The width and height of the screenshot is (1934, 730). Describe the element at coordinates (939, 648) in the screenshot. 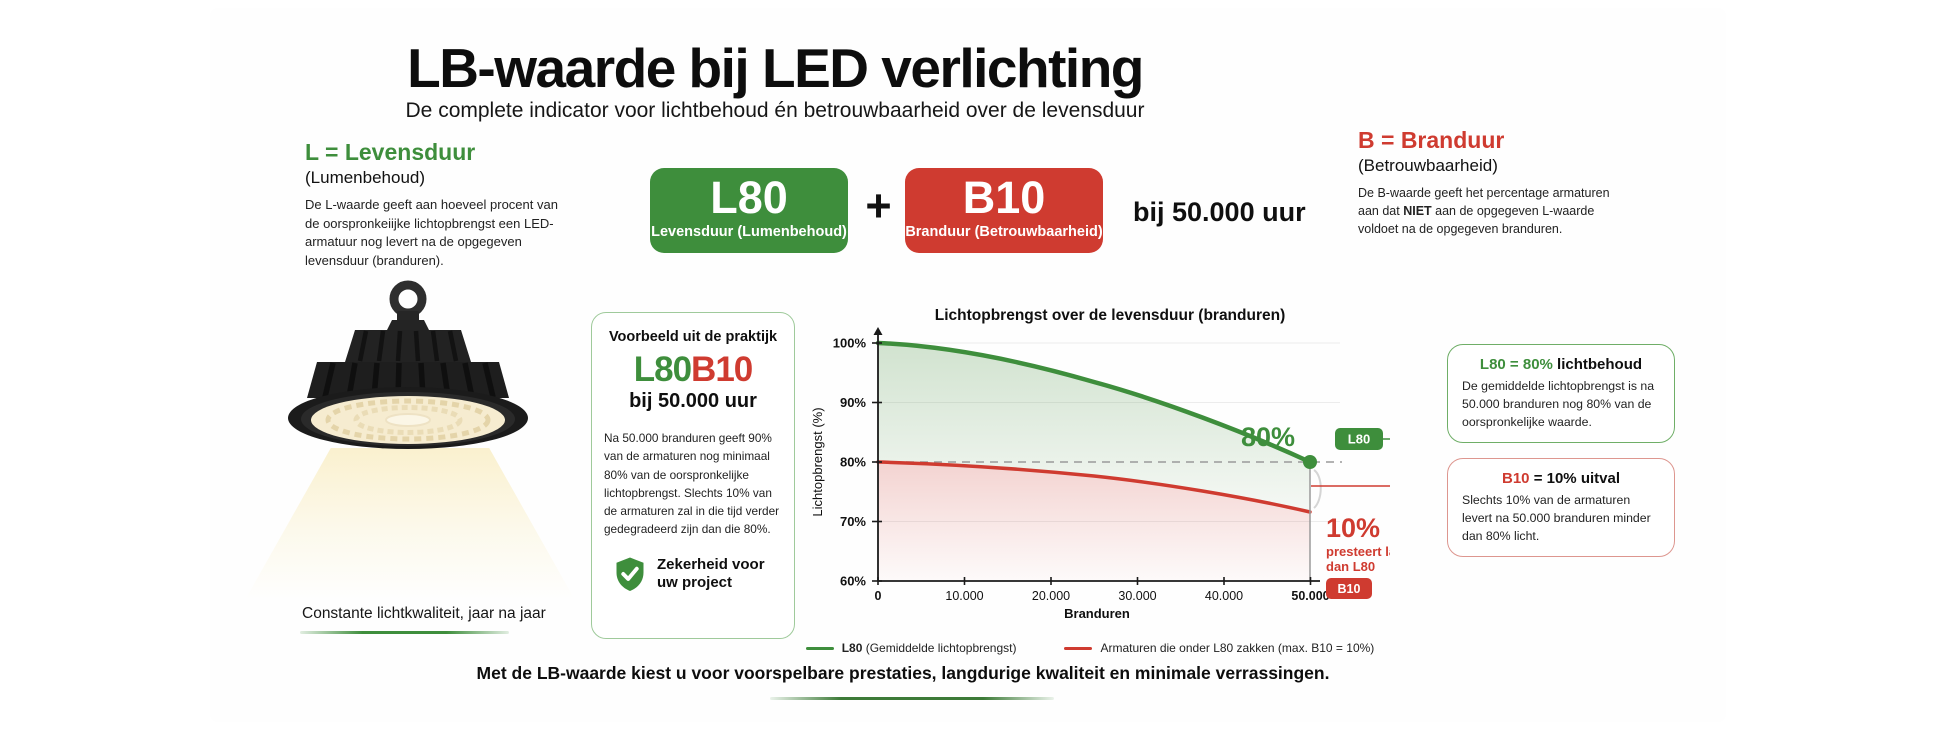

I see `legend-l80-rest: (Gemiddelde lichtopbrengst)` at that location.